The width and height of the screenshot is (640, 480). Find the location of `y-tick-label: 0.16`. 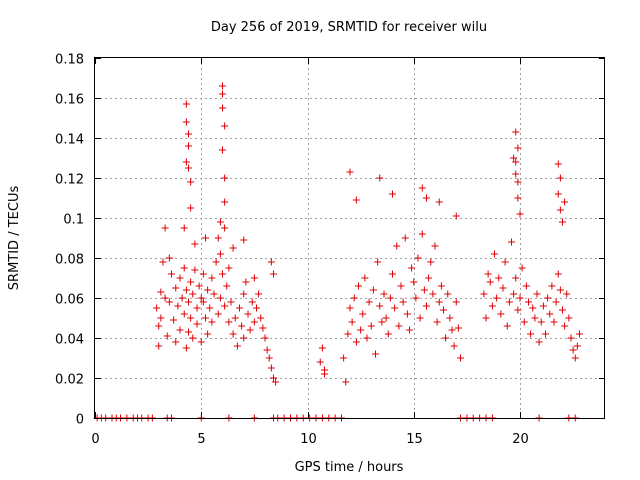

y-tick-label: 0.16 is located at coordinates (69, 100).